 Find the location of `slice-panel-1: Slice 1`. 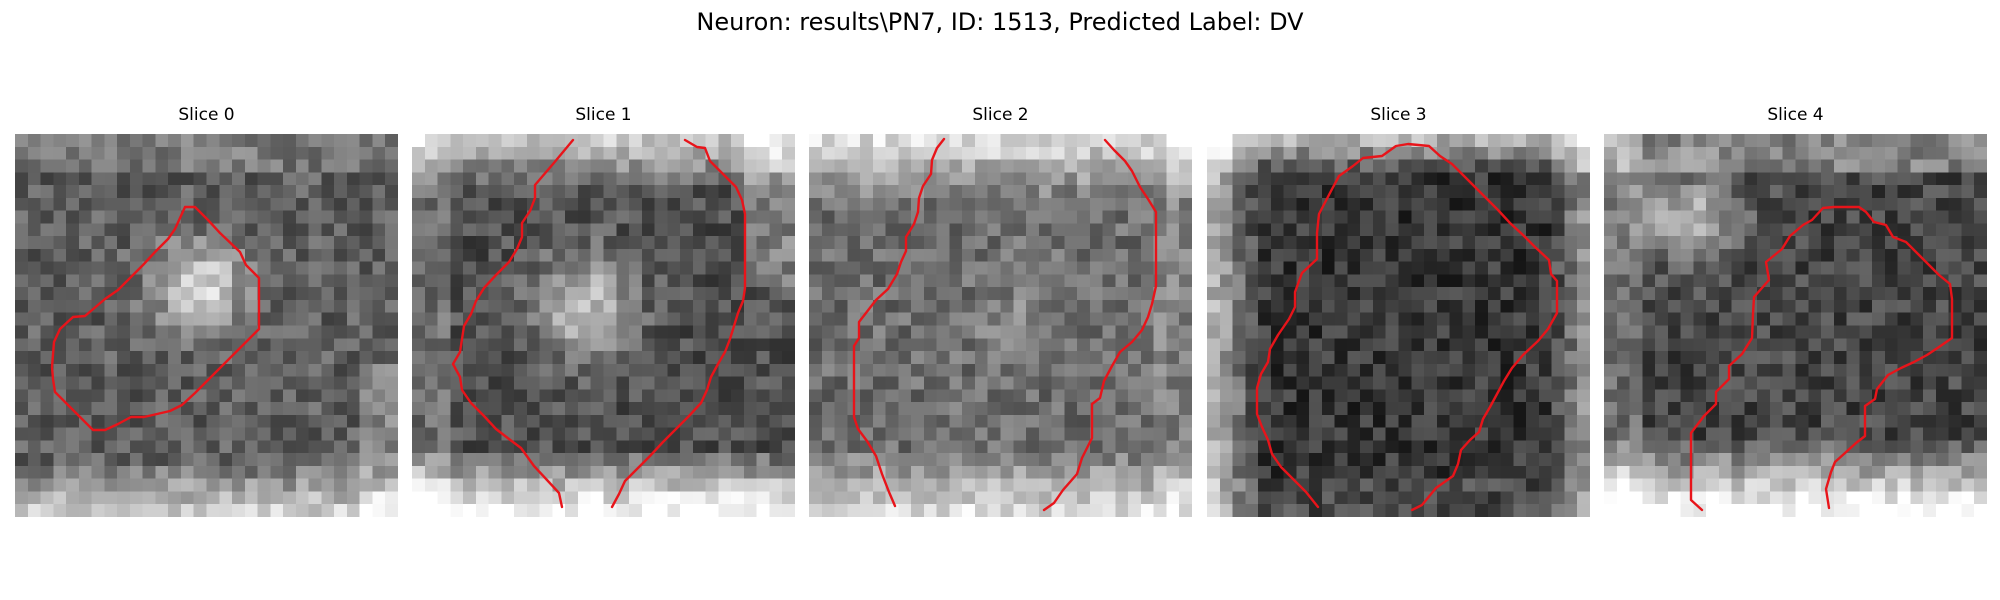

slice-panel-1: Slice 1 is located at coordinates (603, 311).